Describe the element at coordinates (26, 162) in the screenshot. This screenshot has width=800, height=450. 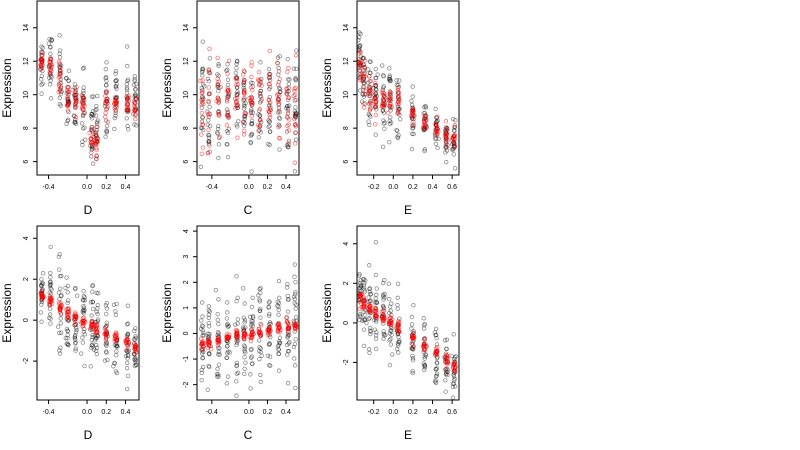
I see `y-tick-label: 6` at that location.